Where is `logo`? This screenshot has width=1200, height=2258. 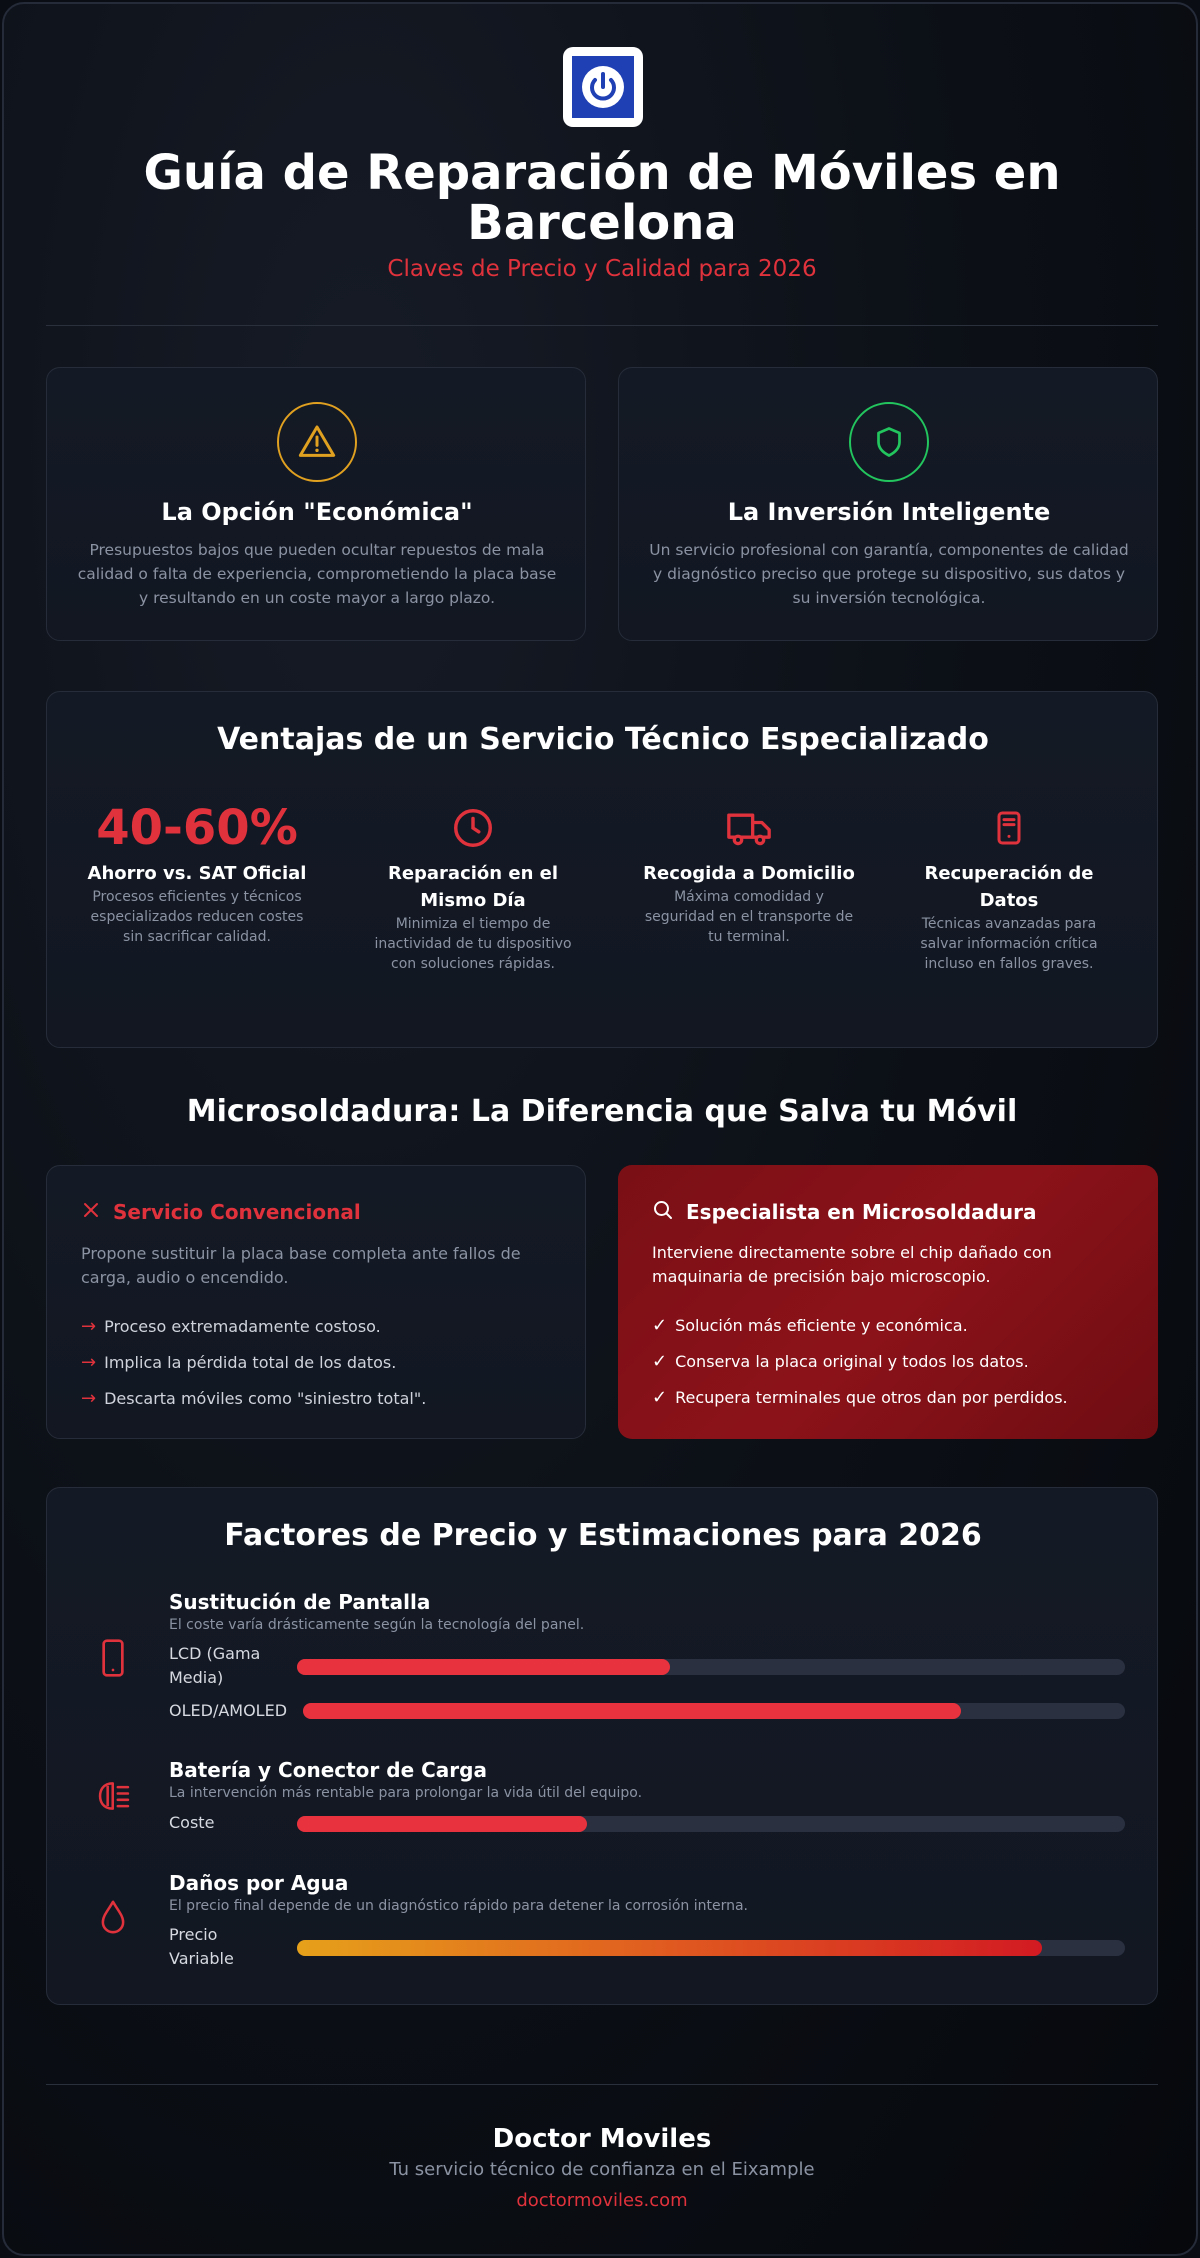 logo is located at coordinates (603, 87).